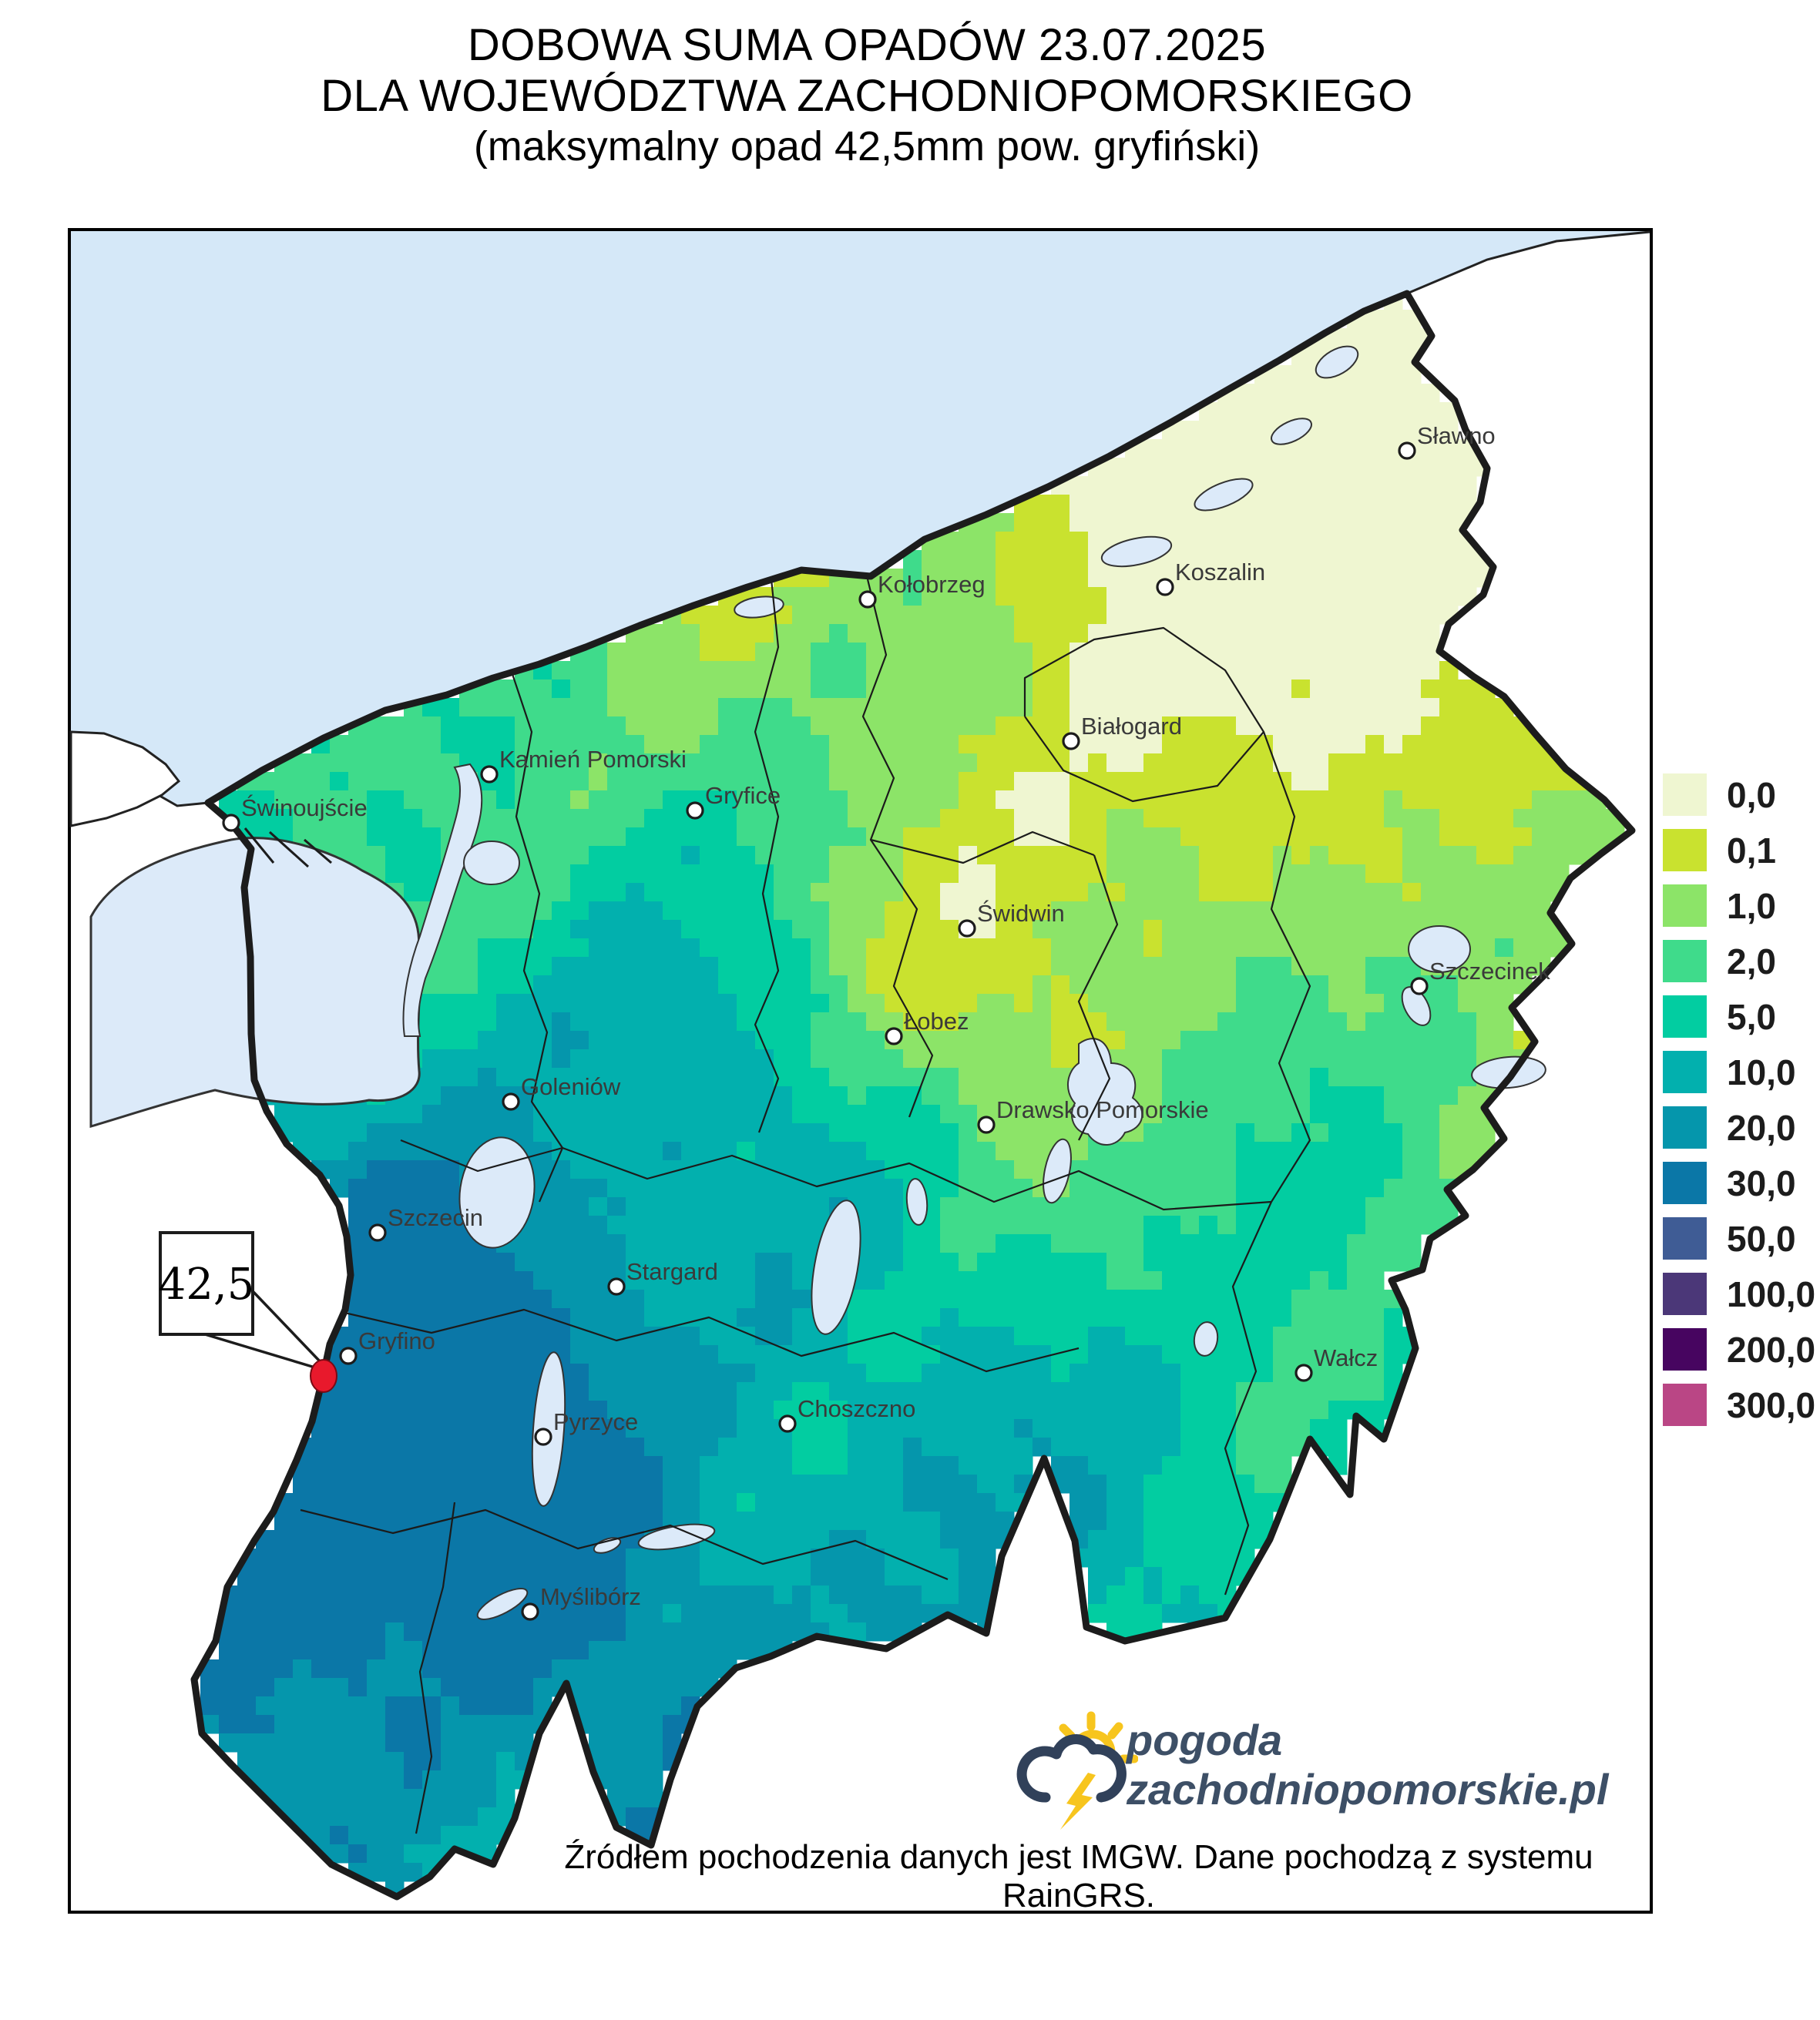 Image resolution: width=1820 pixels, height=2020 pixels. What do you see at coordinates (1071, 1768) in the screenshot?
I see `cloud-icon` at bounding box center [1071, 1768].